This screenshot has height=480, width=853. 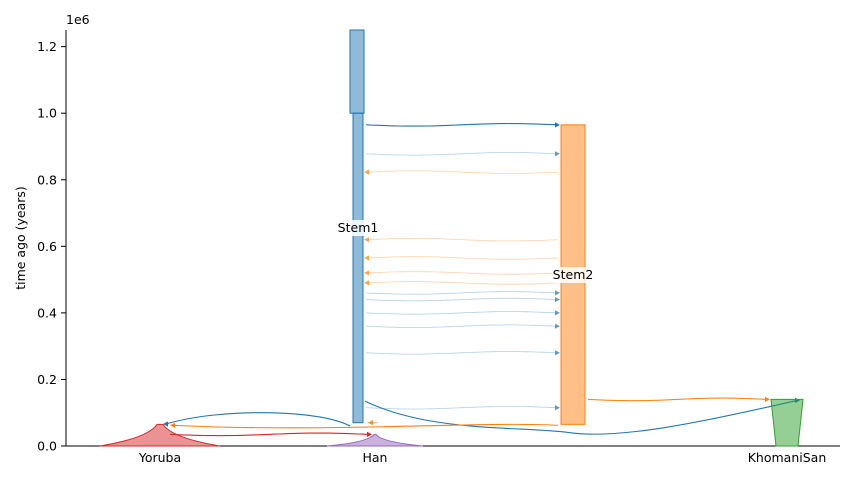 What do you see at coordinates (47, 379) in the screenshot?
I see `y-tick-label: 0.2` at bounding box center [47, 379].